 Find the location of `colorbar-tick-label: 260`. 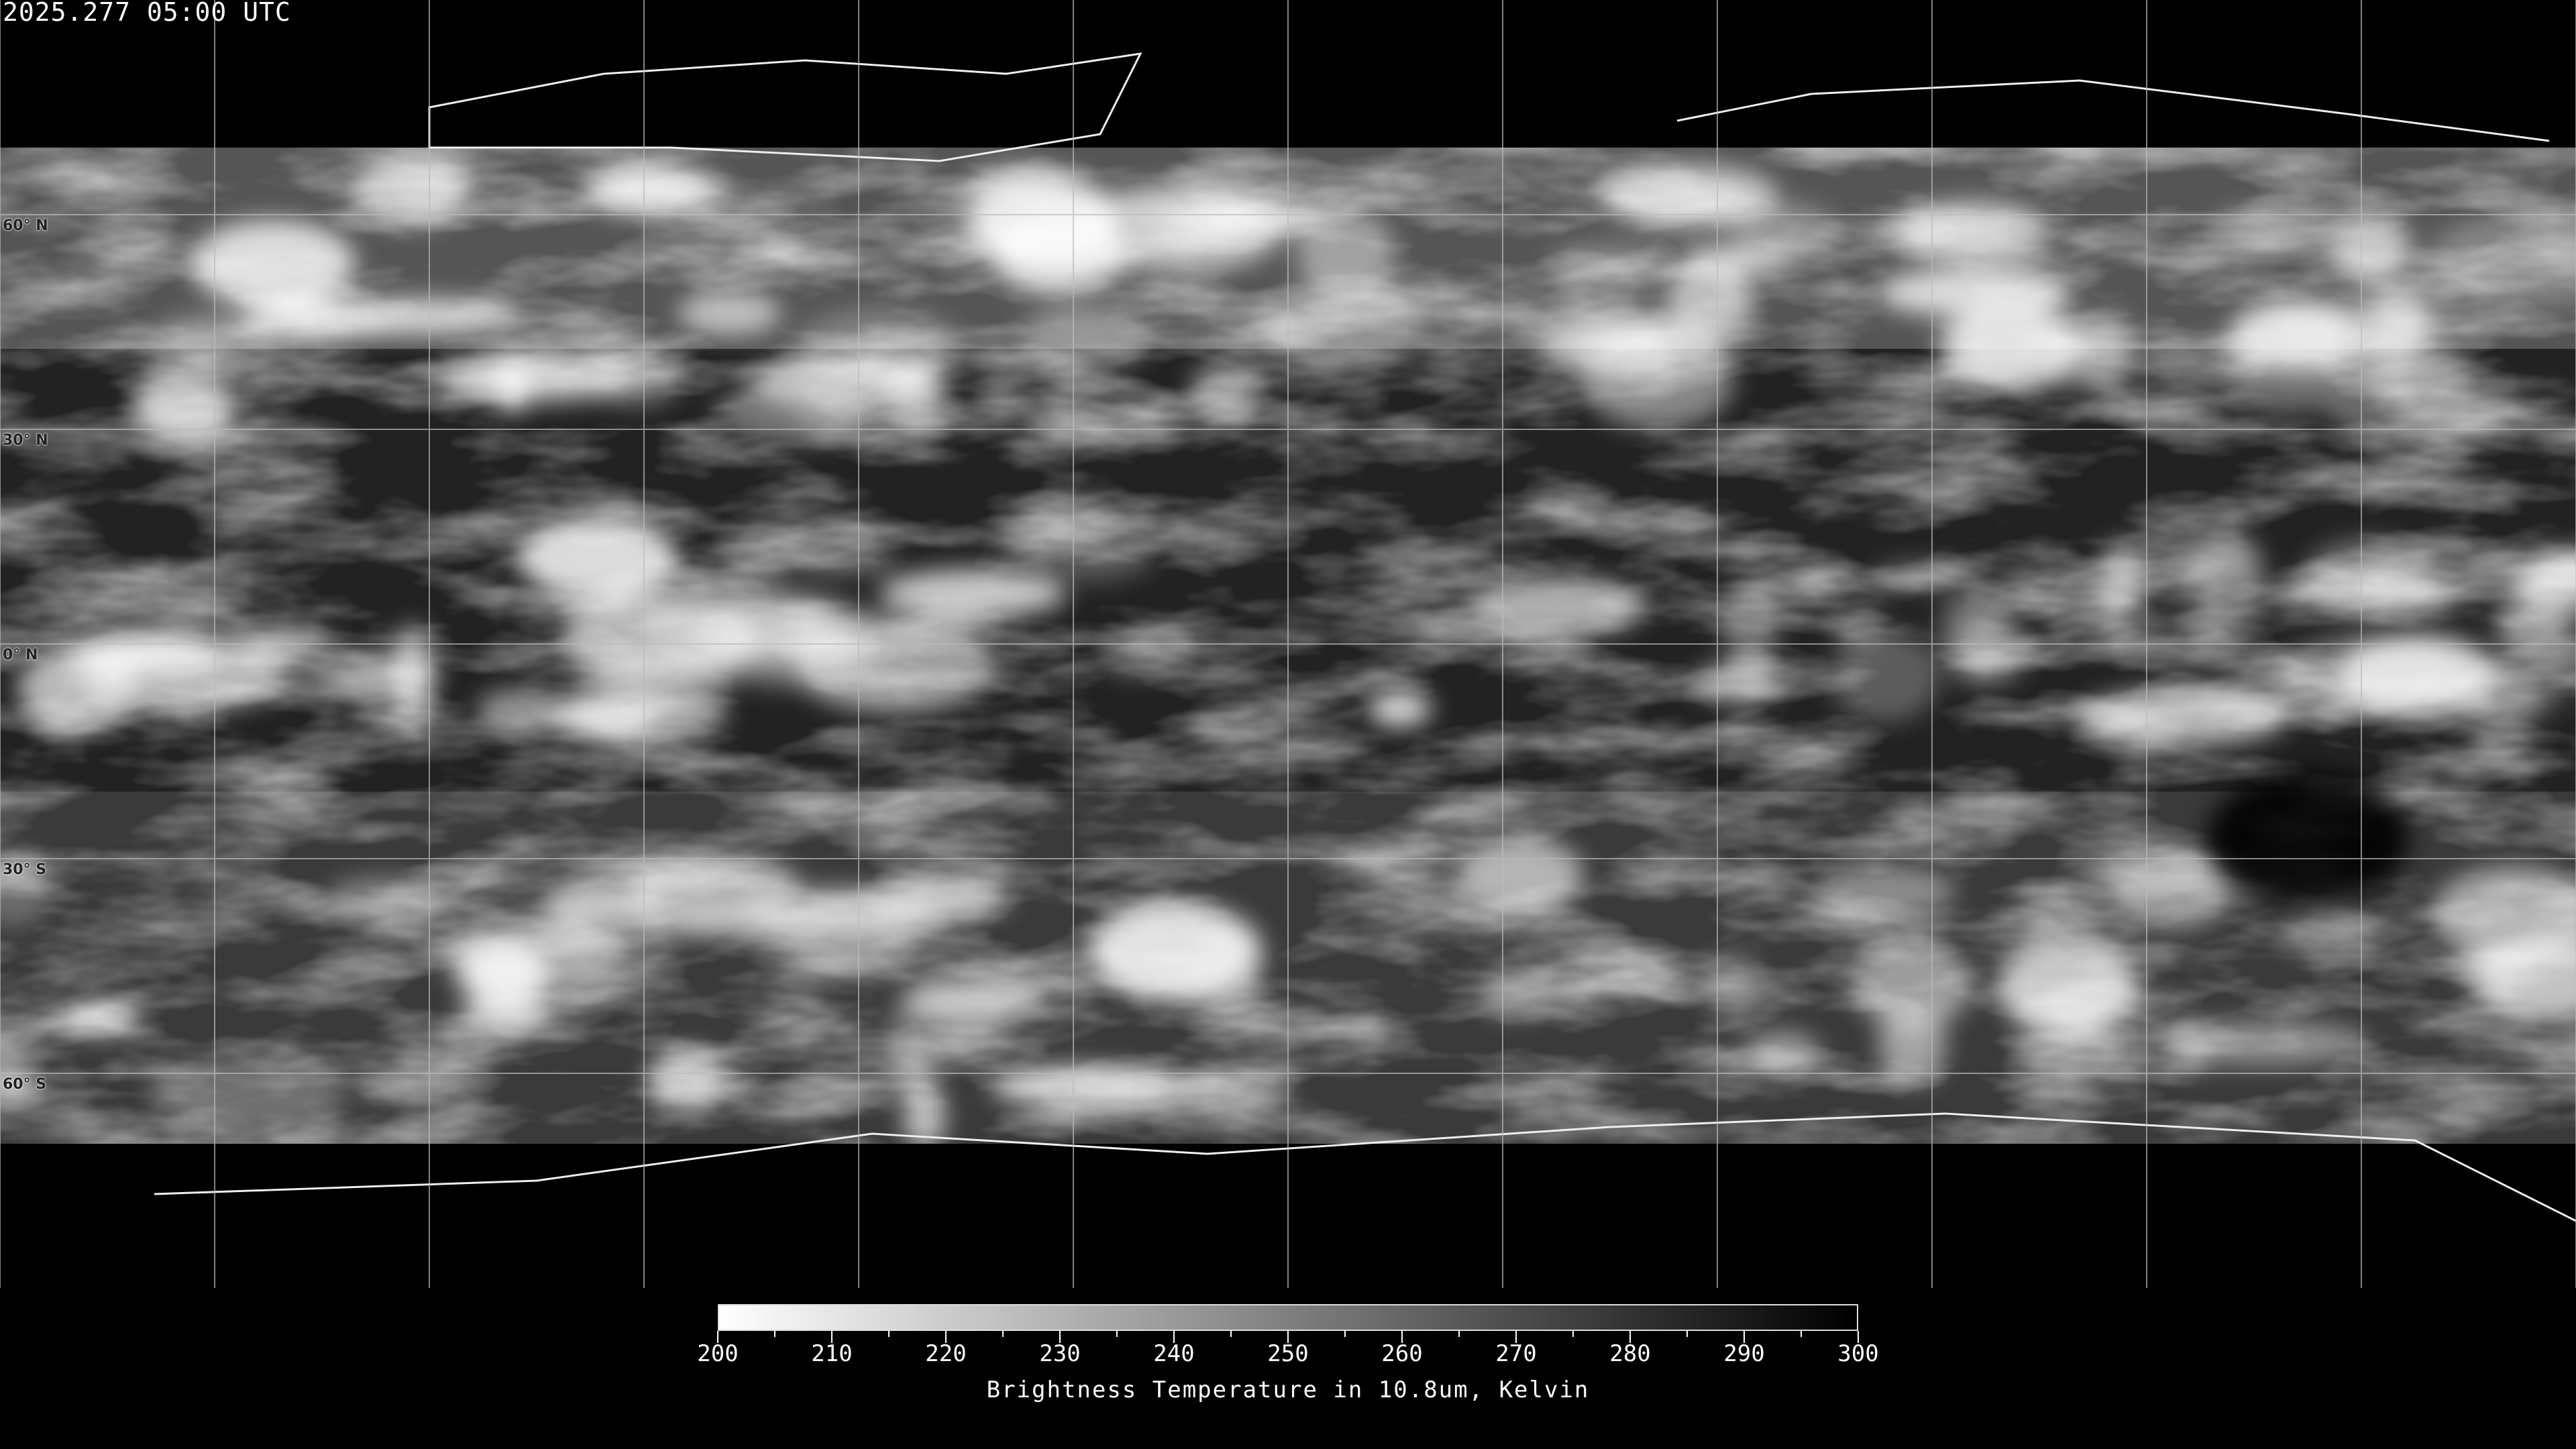

colorbar-tick-label: 260 is located at coordinates (1402, 1353).